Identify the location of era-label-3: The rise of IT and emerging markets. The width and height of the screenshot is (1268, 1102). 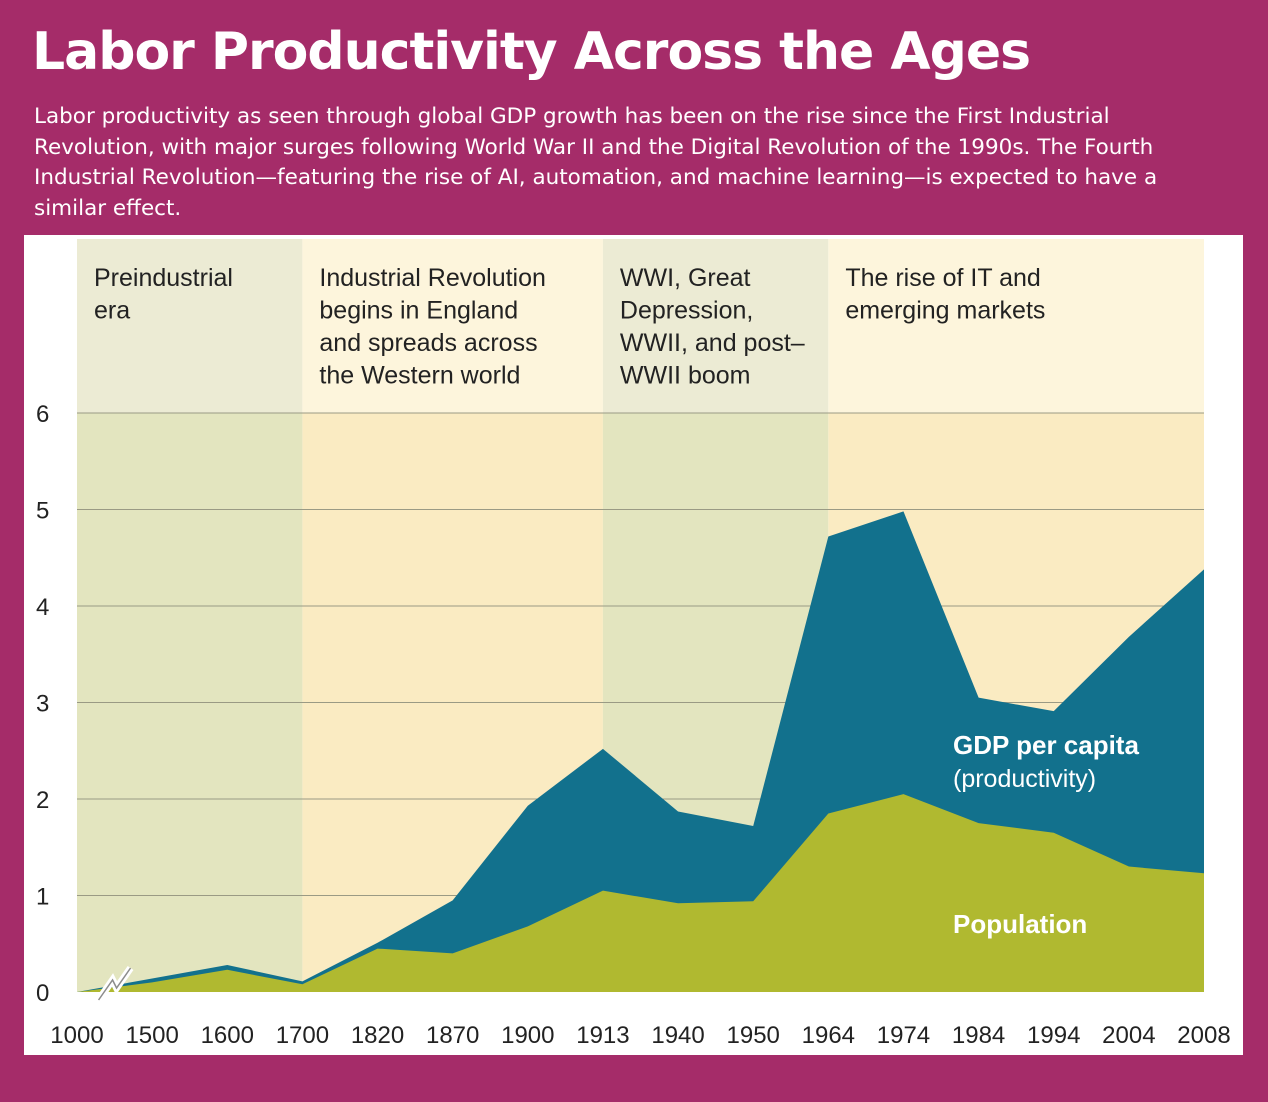
(945, 294).